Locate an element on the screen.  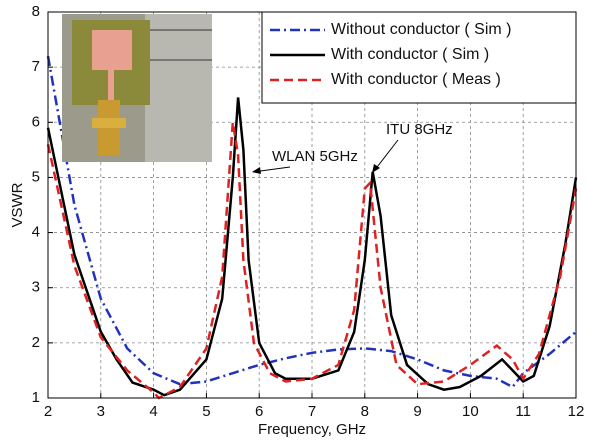
y-tick-label: 5 is located at coordinates (36, 176).